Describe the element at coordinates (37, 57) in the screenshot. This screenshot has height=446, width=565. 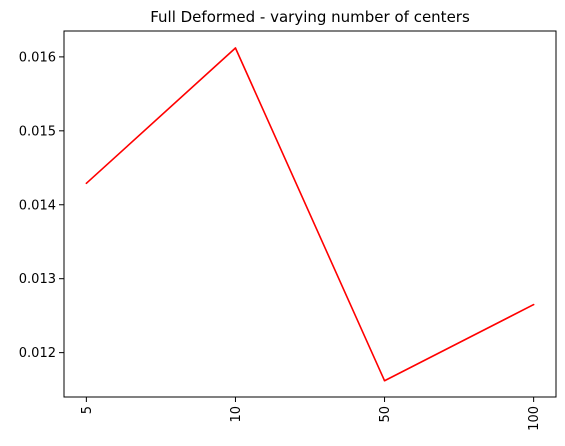
I see `y-tick-label: 0.016` at that location.